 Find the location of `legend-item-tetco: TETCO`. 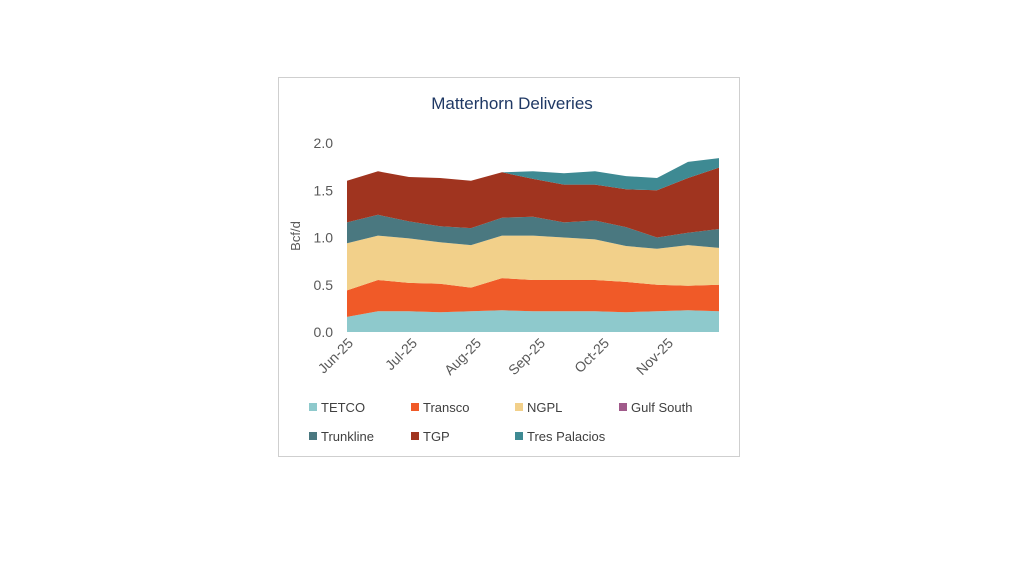

legend-item-tetco: TETCO is located at coordinates (337, 407).